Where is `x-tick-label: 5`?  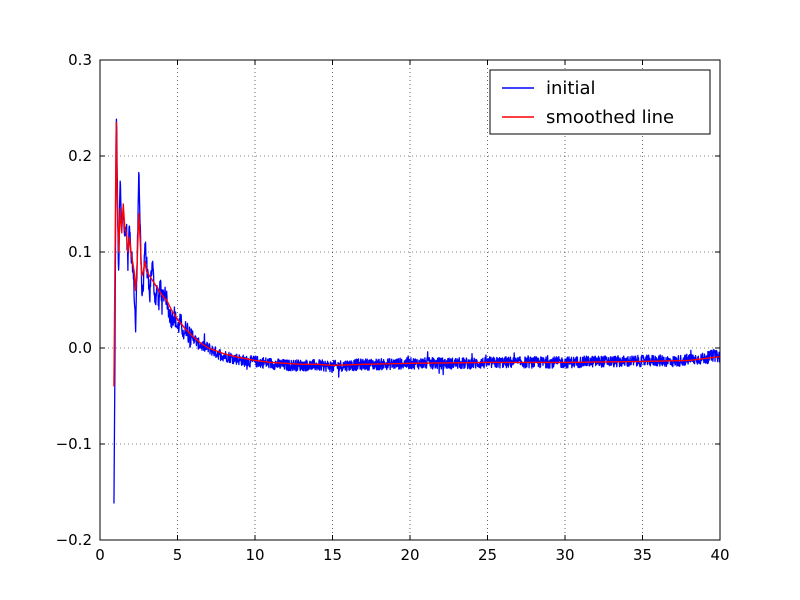
x-tick-label: 5 is located at coordinates (178, 555).